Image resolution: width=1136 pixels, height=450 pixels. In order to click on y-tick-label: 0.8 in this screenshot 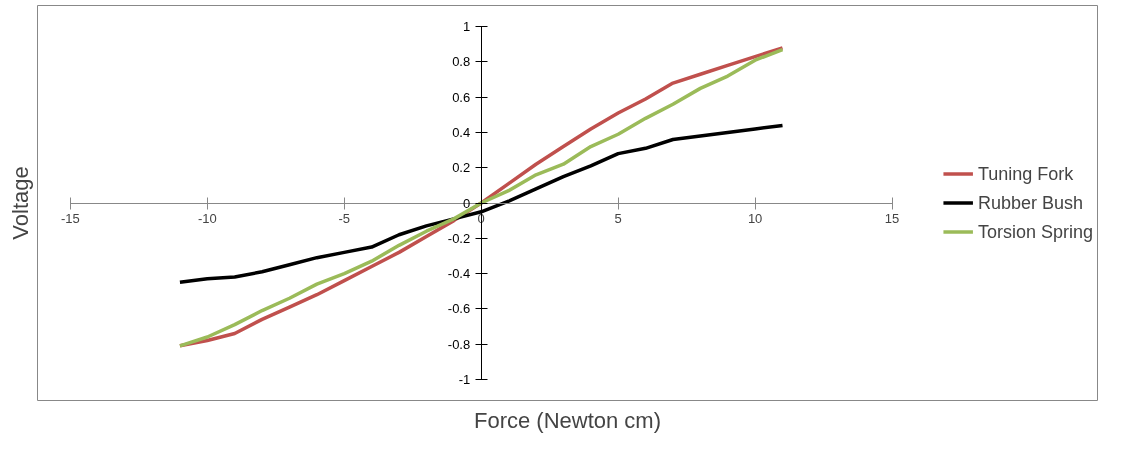, I will do `click(461, 62)`.